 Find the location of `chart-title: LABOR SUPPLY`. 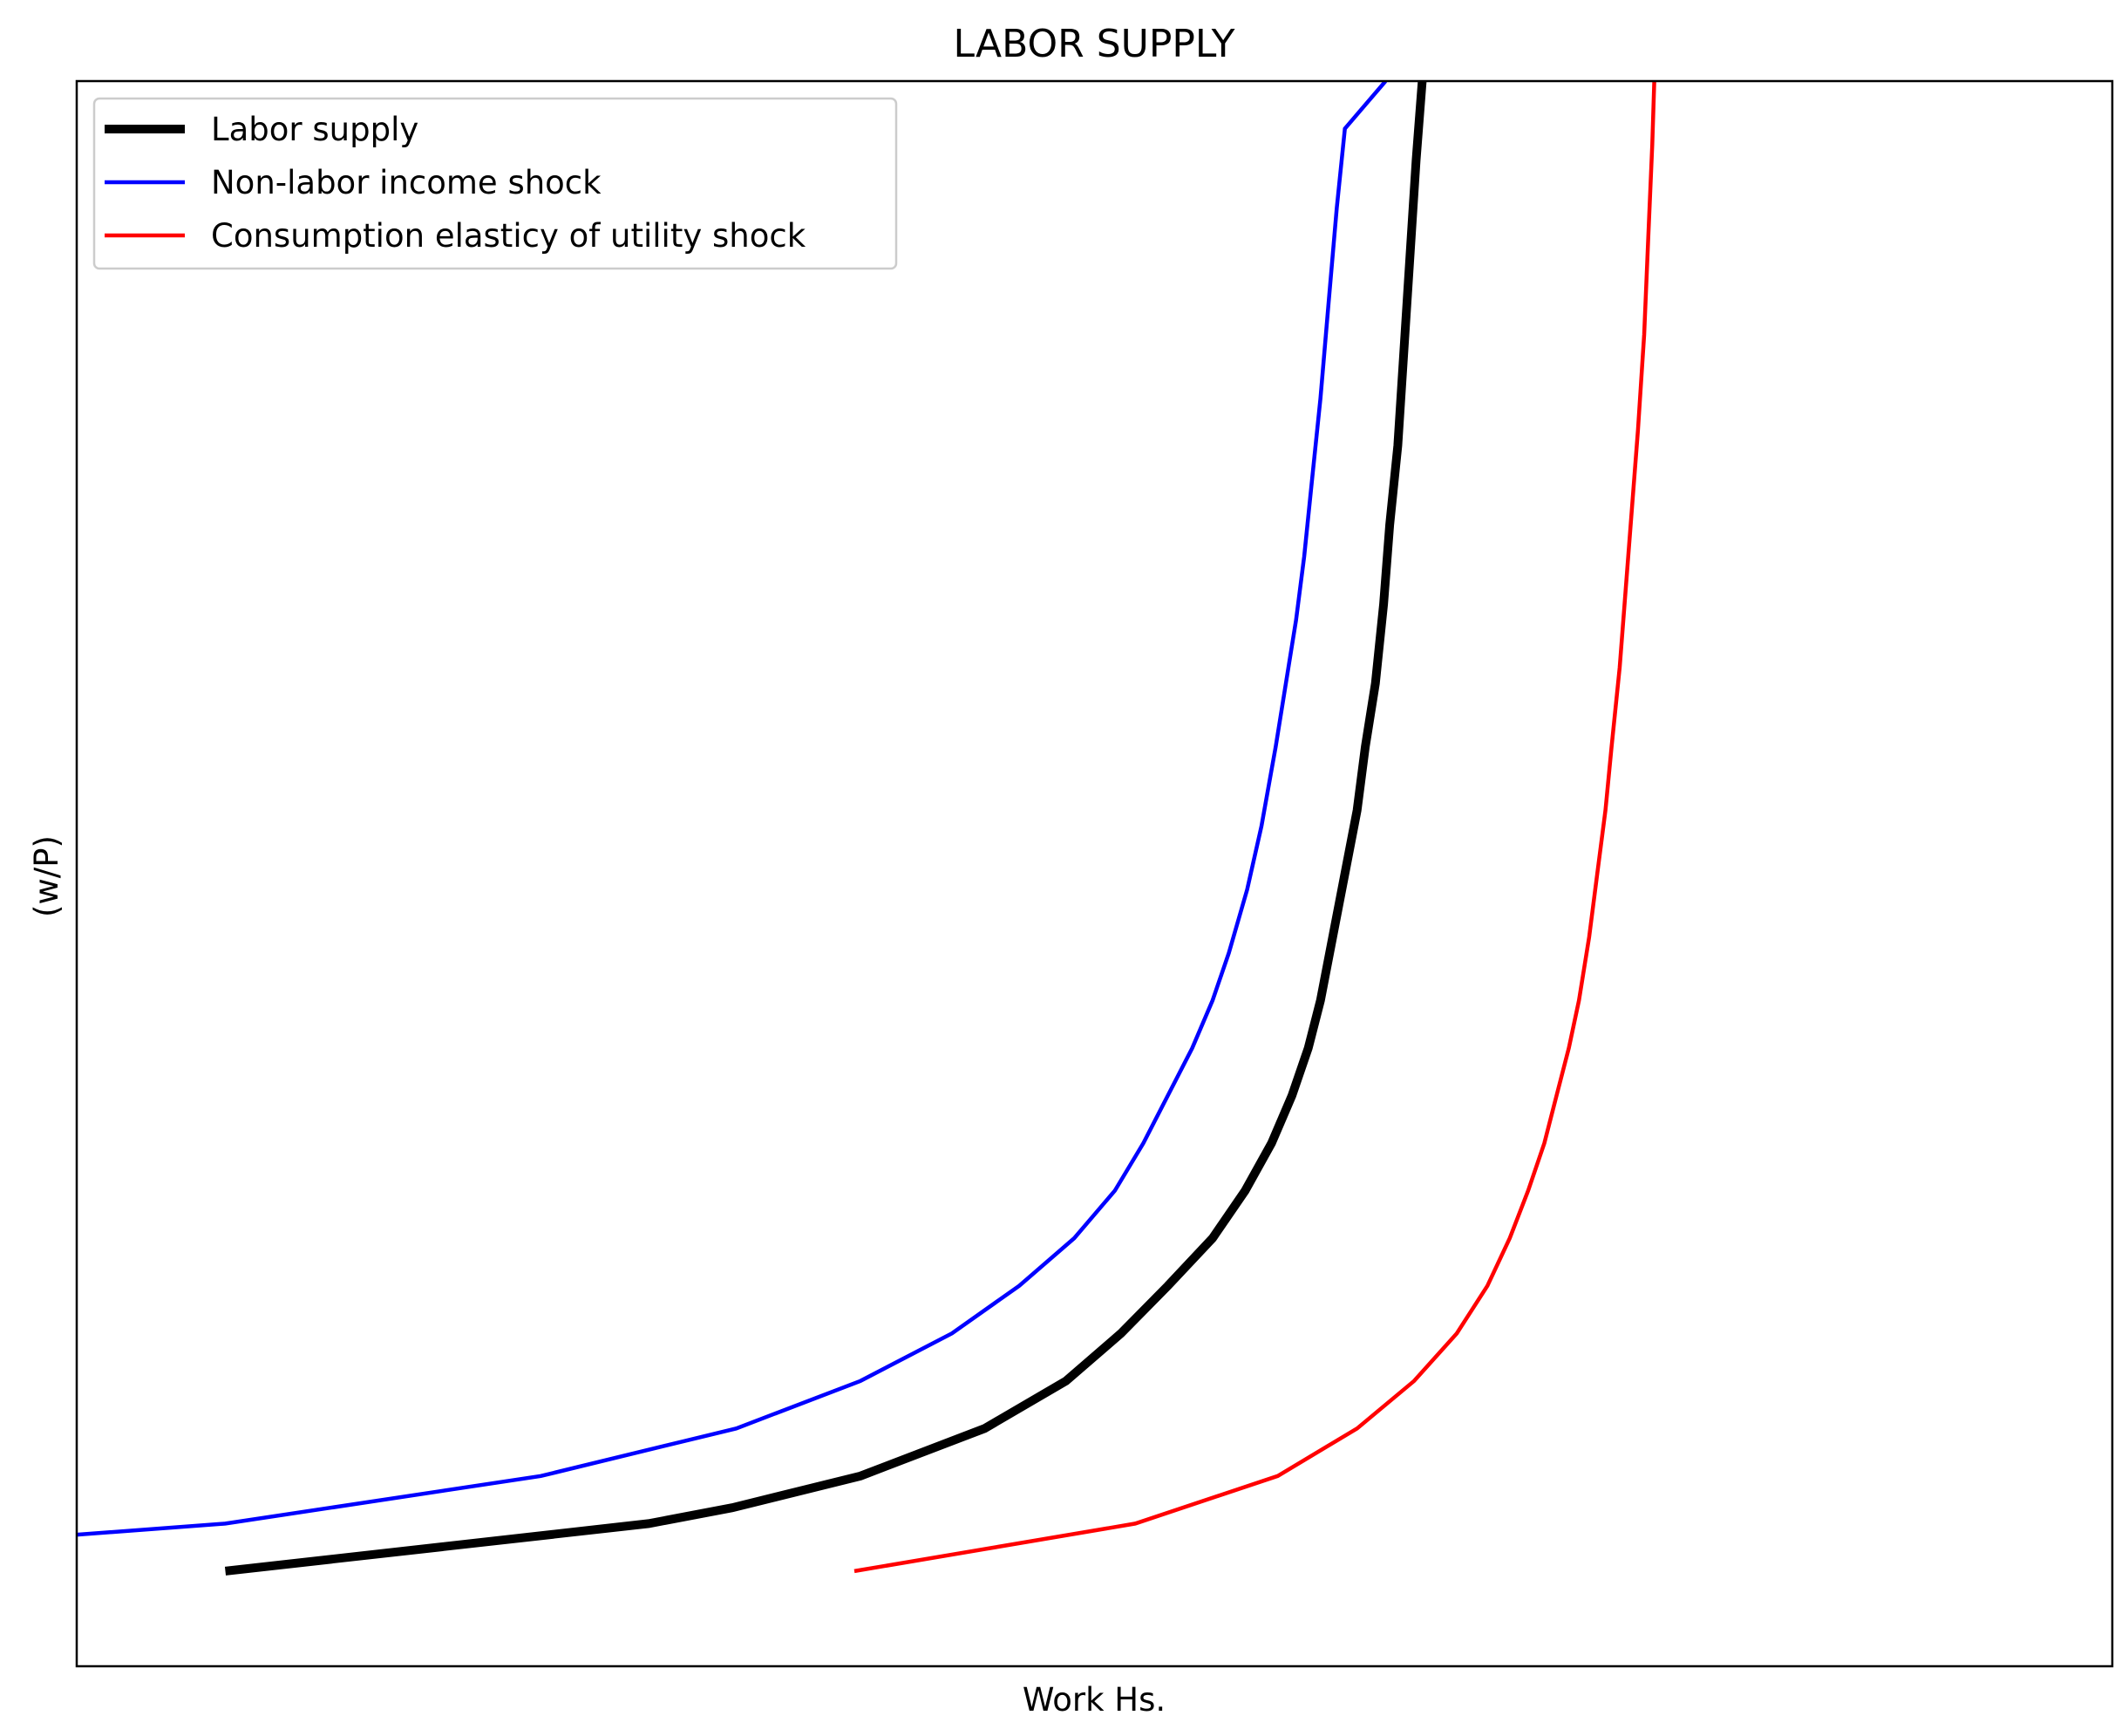

chart-title: LABOR SUPPLY is located at coordinates (1094, 44).